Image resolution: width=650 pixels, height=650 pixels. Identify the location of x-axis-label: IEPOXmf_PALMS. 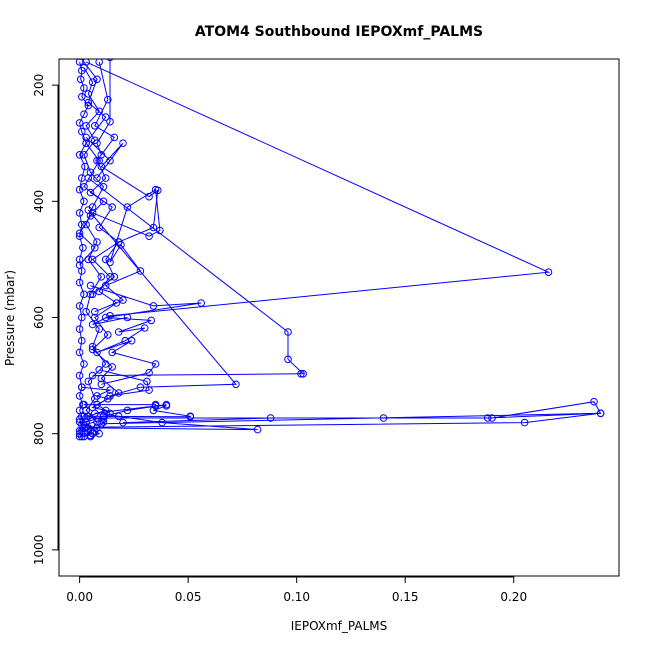
(339, 626).